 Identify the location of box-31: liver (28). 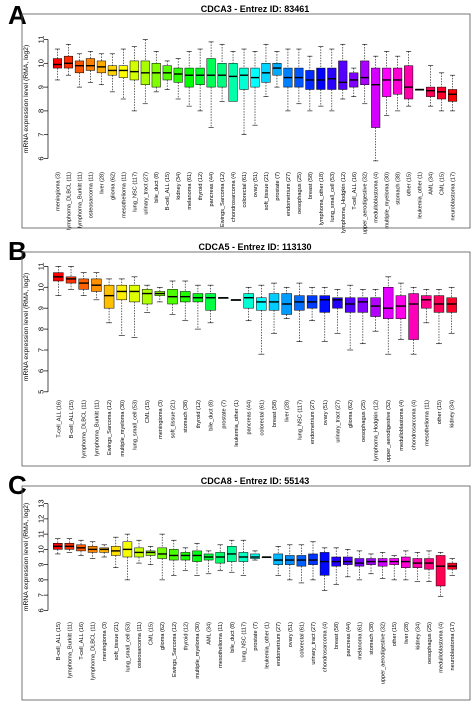
(406, 597).